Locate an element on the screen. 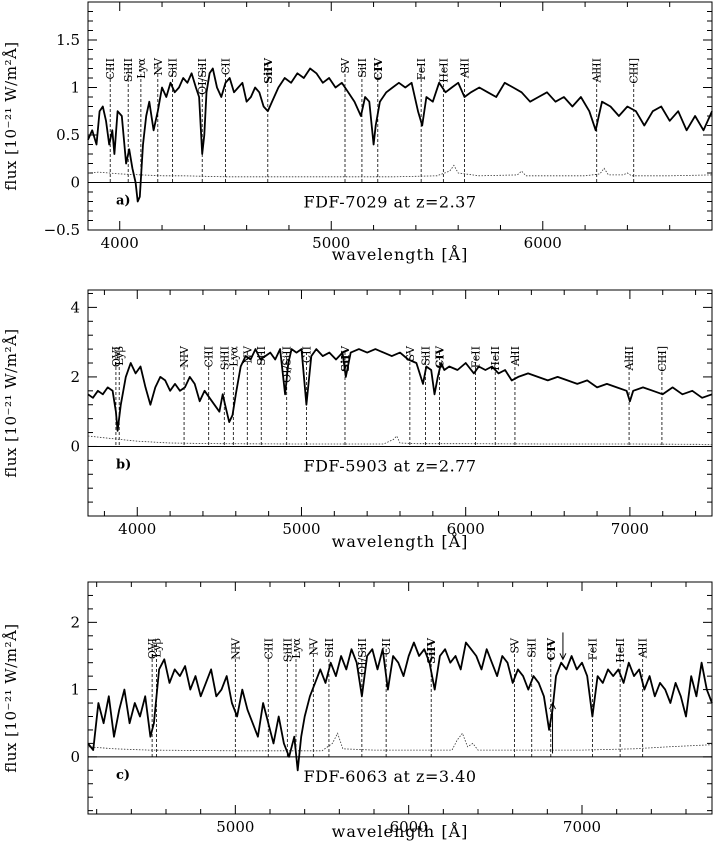 Image resolution: width=717 pixels, height=847 pixels. line-label: OI/SiII is located at coordinates (202, 76).